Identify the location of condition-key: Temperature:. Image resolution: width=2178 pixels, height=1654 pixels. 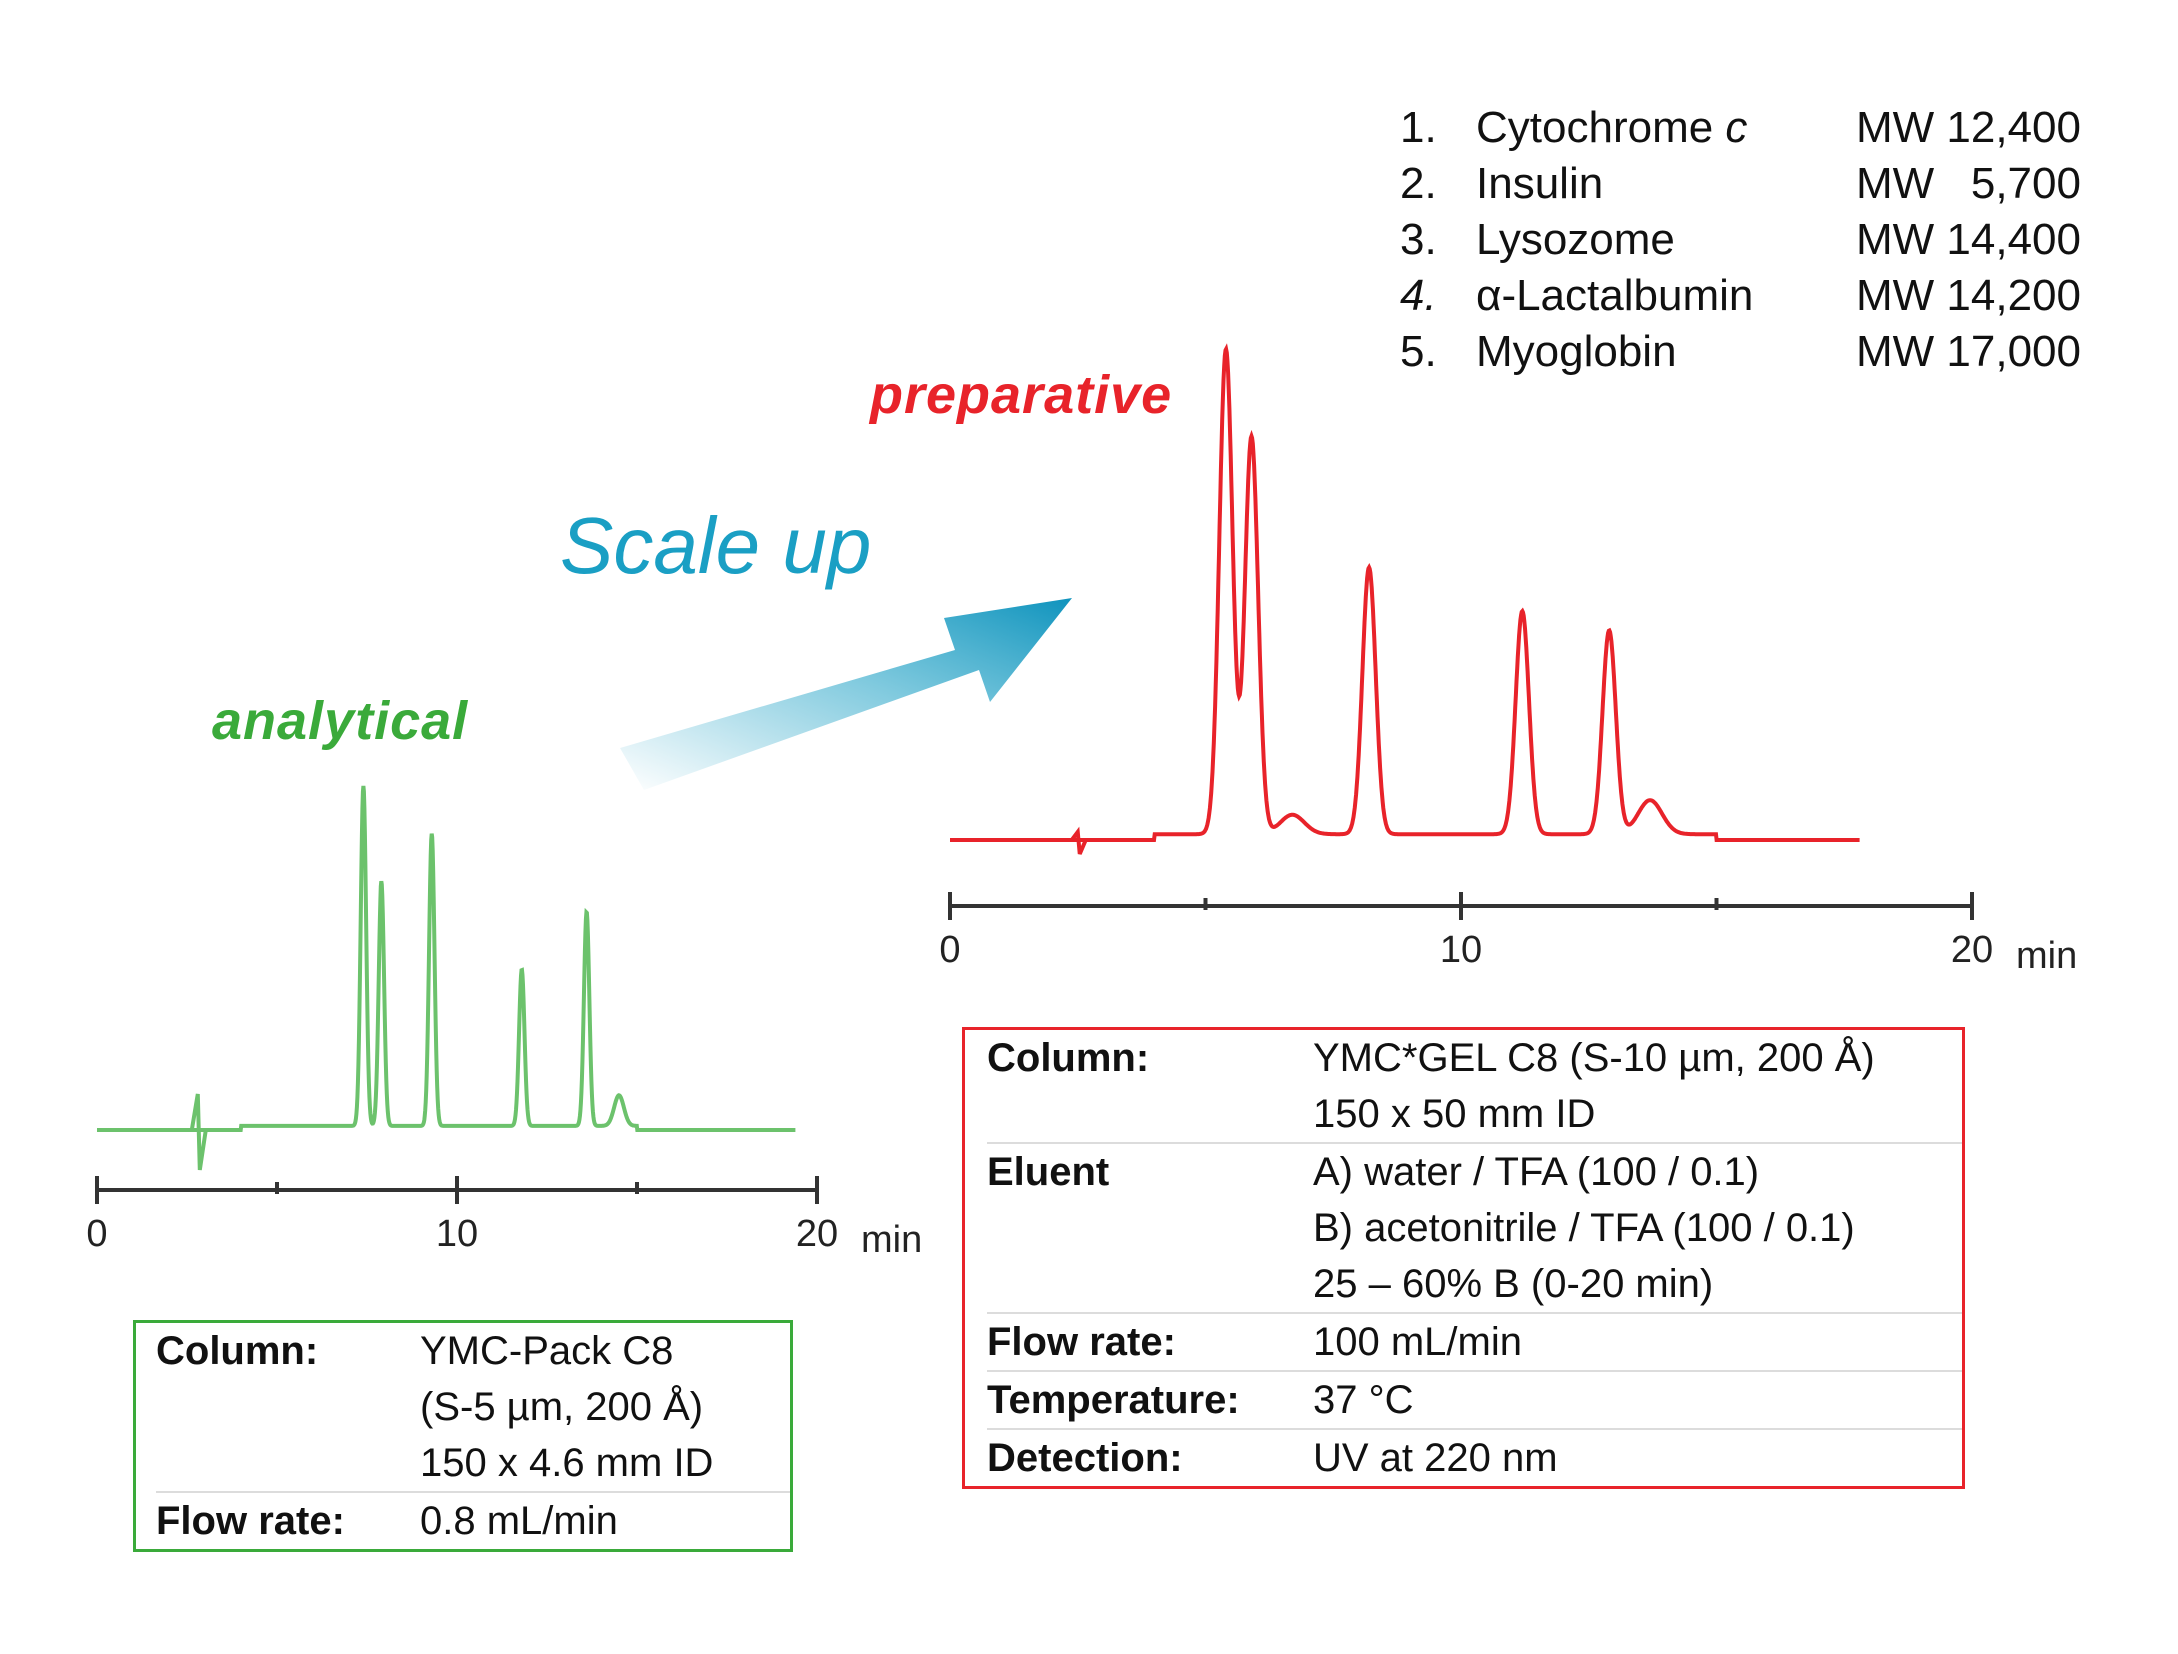
(1113, 1400).